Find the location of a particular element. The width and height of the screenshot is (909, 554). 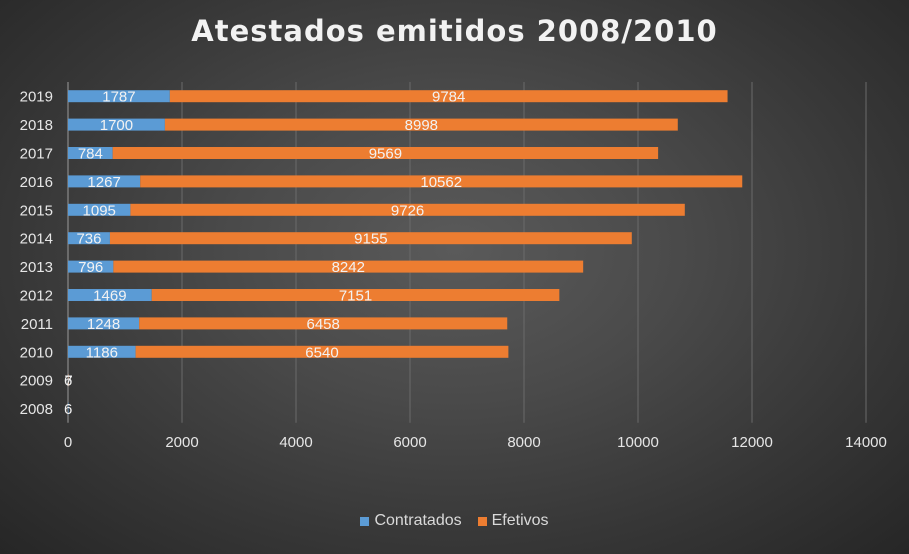

data-label: 1469 is located at coordinates (109, 296).